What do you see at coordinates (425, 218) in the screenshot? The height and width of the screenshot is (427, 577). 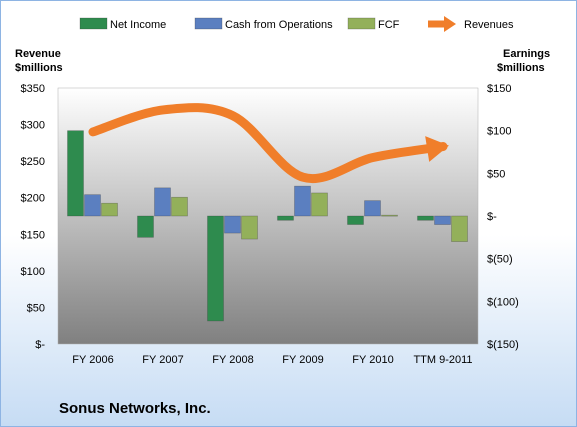 I see `bar-net-income-ttm-9-2011` at bounding box center [425, 218].